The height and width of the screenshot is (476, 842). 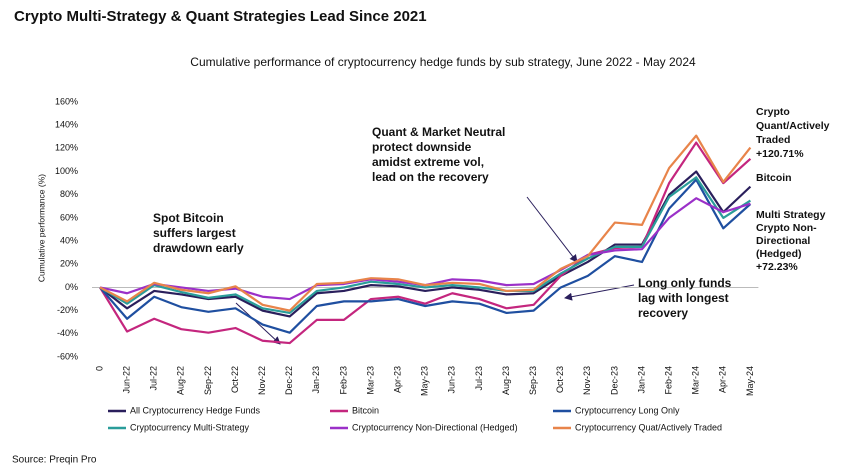 What do you see at coordinates (750, 381) in the screenshot?
I see `x-tick-label: May-24` at bounding box center [750, 381].